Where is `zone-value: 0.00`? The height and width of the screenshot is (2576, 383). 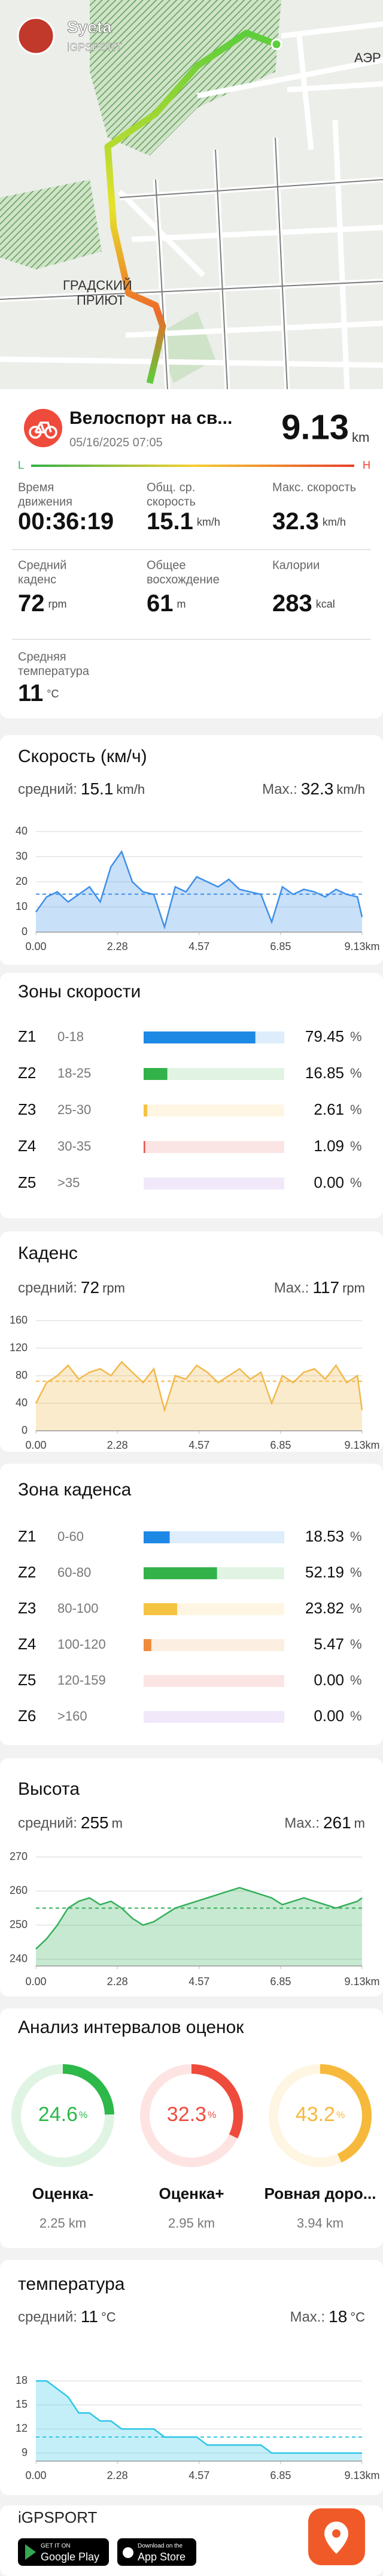 zone-value: 0.00 is located at coordinates (329, 1182).